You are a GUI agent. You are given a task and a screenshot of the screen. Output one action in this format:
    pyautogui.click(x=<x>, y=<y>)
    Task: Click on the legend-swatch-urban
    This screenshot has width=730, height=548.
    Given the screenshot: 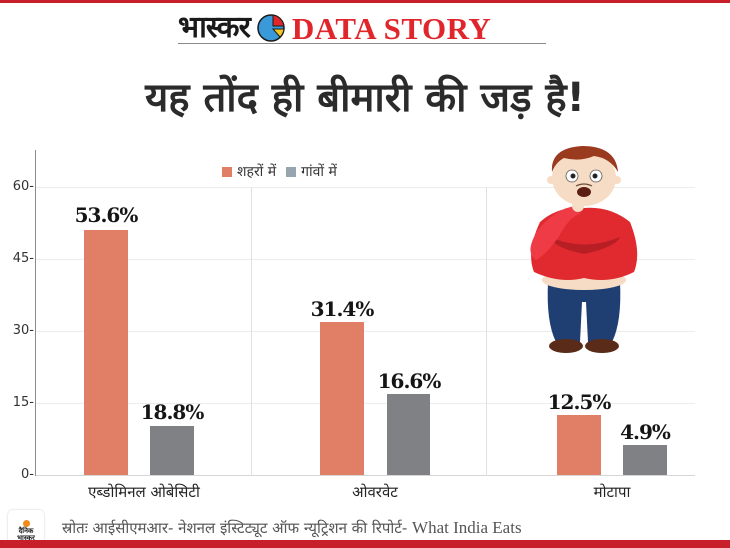 What is the action you would take?
    pyautogui.click(x=227, y=171)
    